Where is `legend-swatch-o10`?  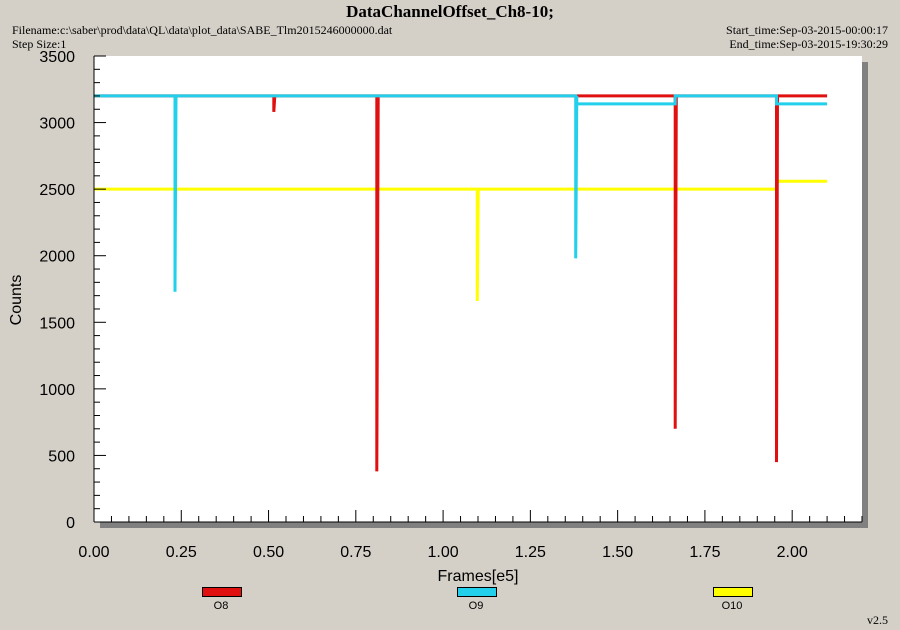 legend-swatch-o10 is located at coordinates (733, 592).